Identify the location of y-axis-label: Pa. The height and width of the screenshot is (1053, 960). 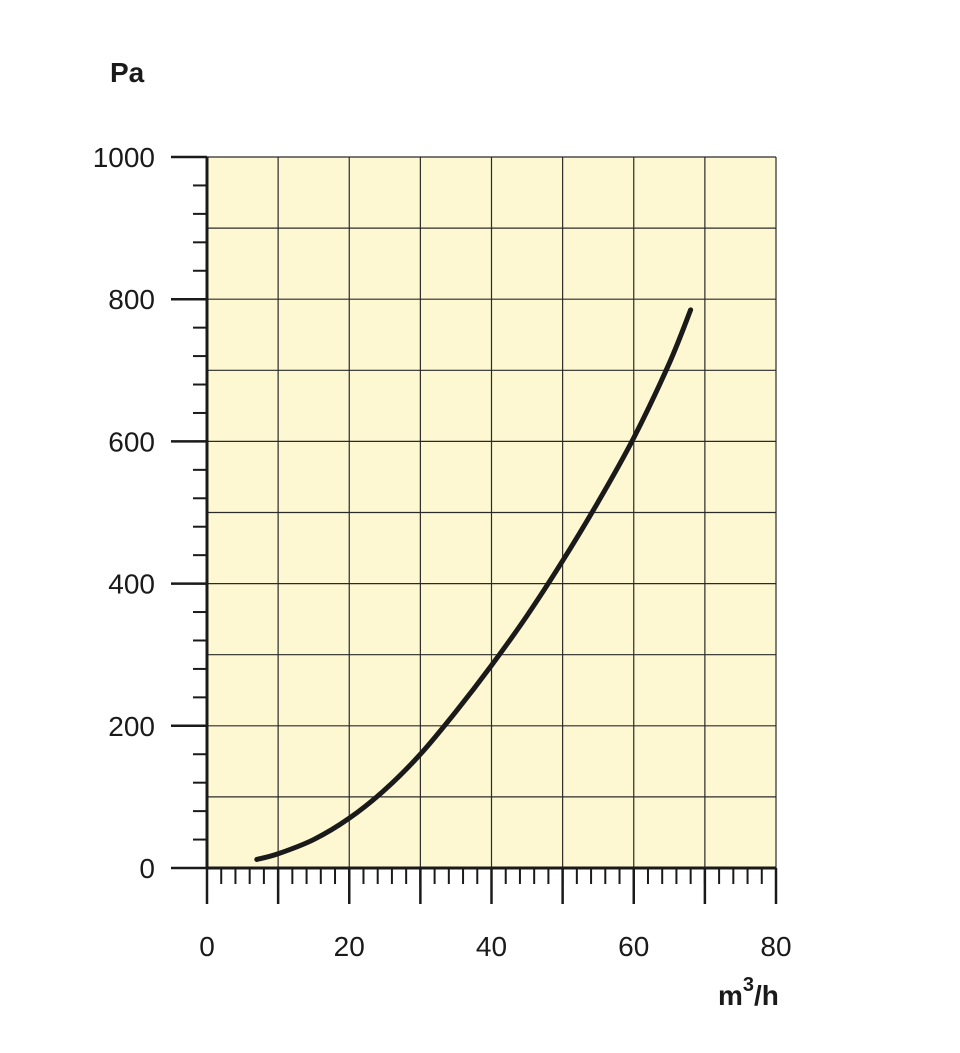
(127, 72).